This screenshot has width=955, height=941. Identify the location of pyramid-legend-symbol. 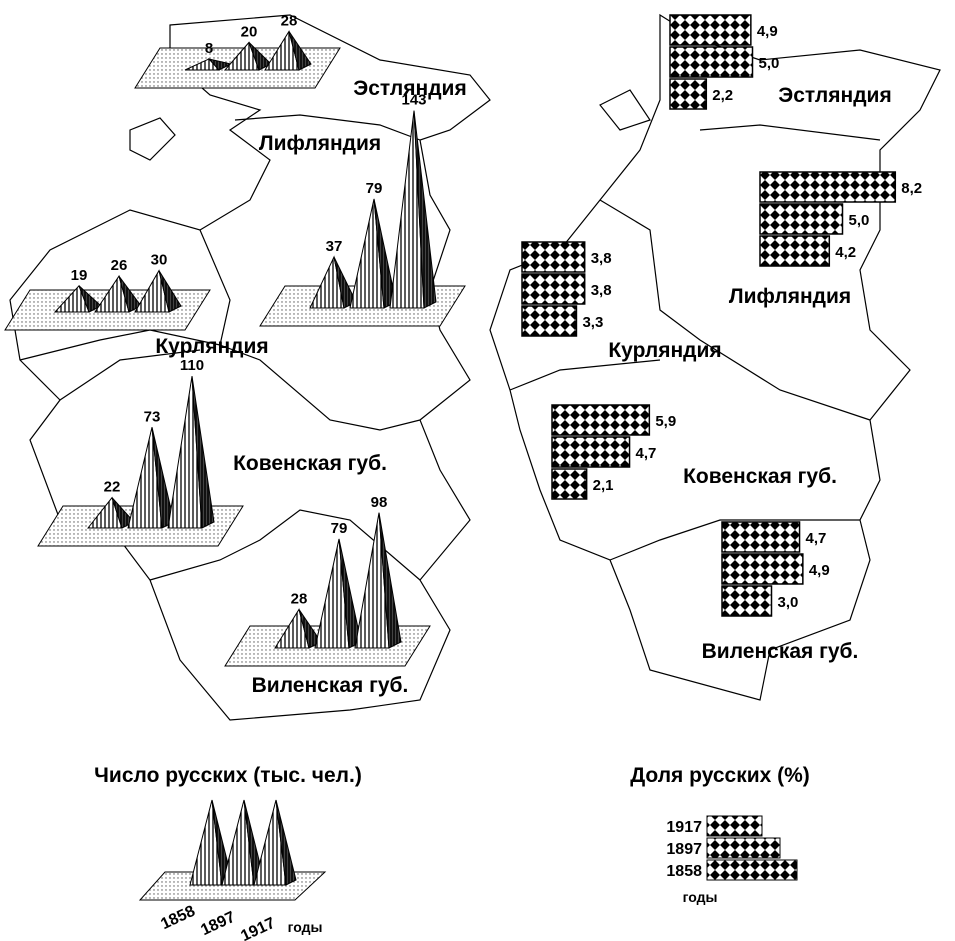
(232, 850).